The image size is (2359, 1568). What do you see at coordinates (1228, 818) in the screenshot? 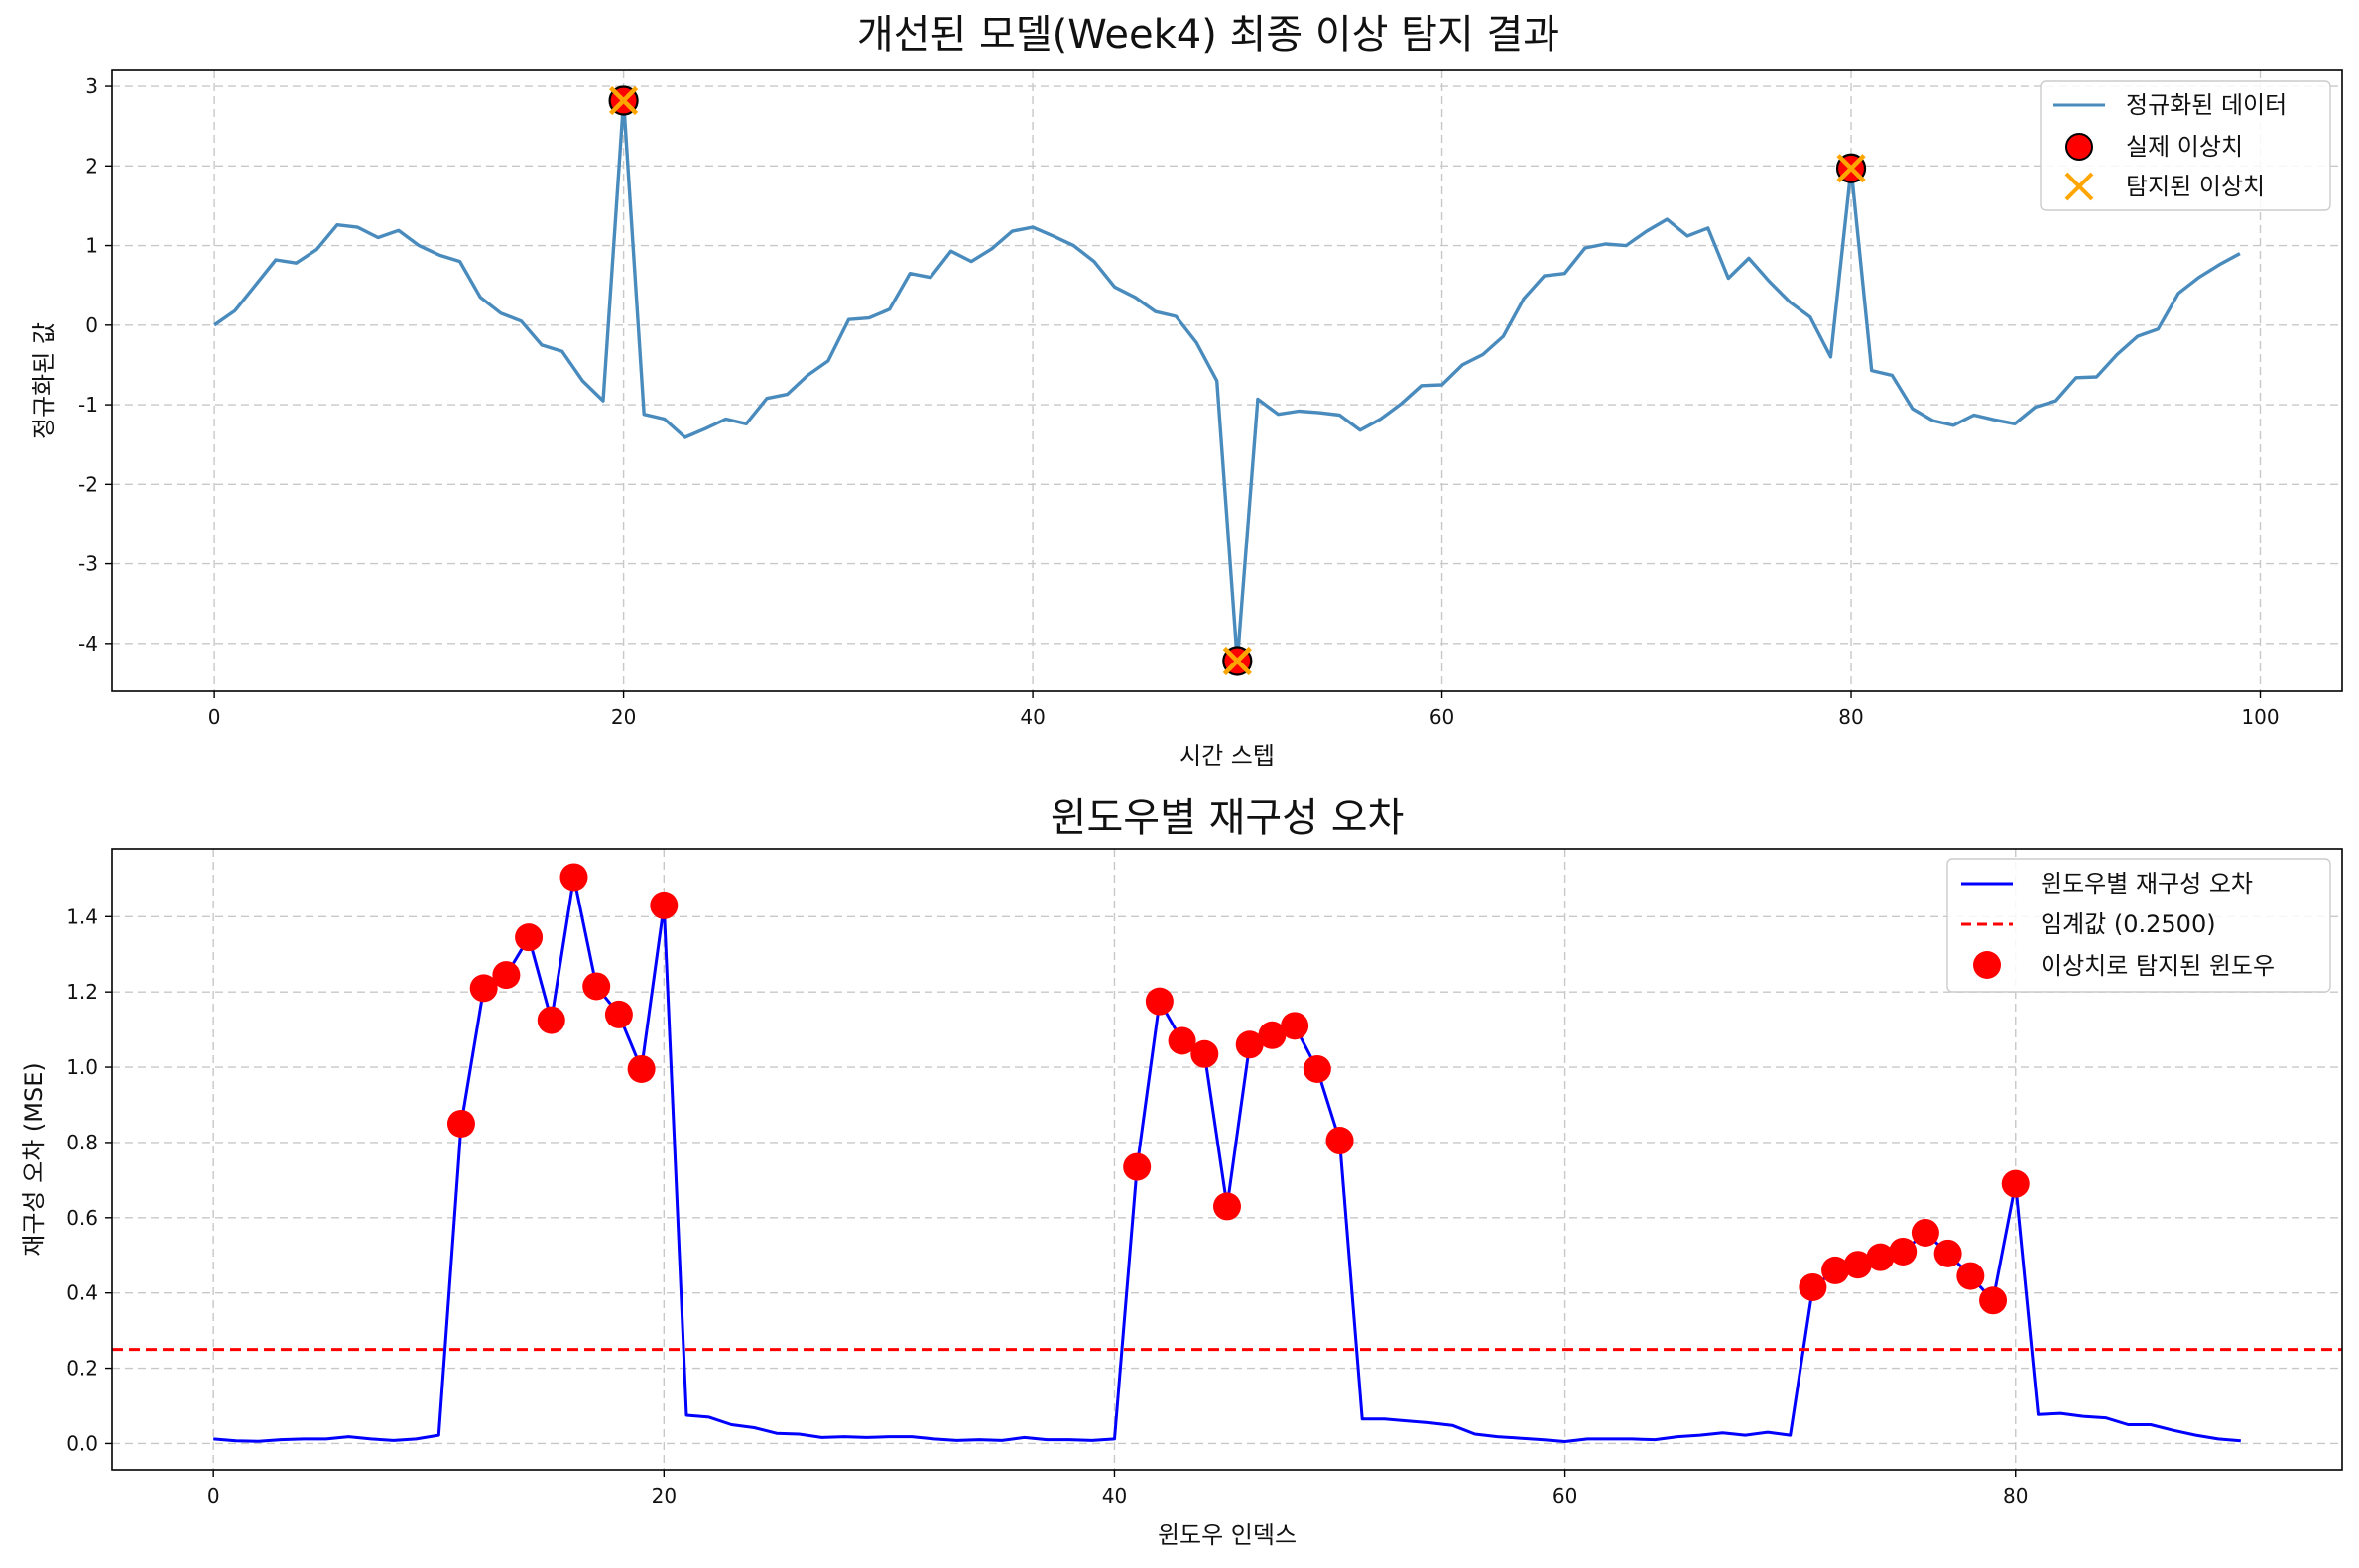
I see `chart-title-bottom: 윈도우별 재구성 오차` at bounding box center [1228, 818].